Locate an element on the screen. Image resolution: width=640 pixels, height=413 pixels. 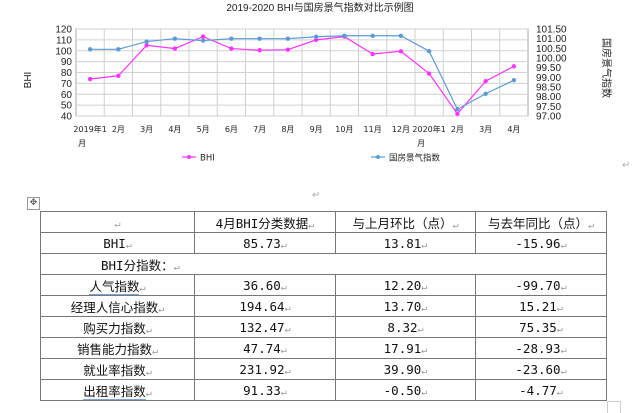
x-tick-label: 7月 is located at coordinates (259, 129).